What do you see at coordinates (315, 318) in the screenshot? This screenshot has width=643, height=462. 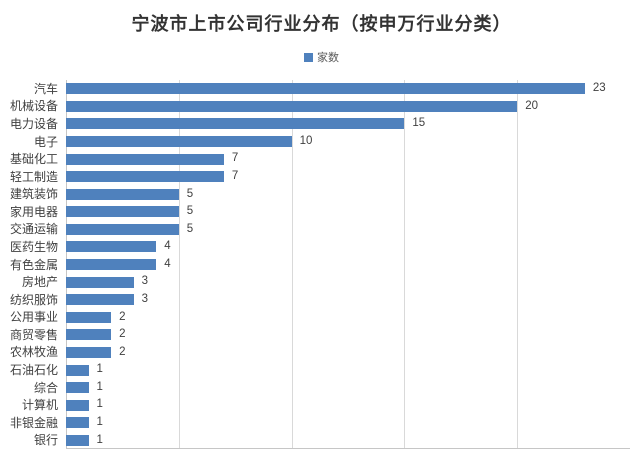 I see `chart-row: 公用事业 2` at bounding box center [315, 318].